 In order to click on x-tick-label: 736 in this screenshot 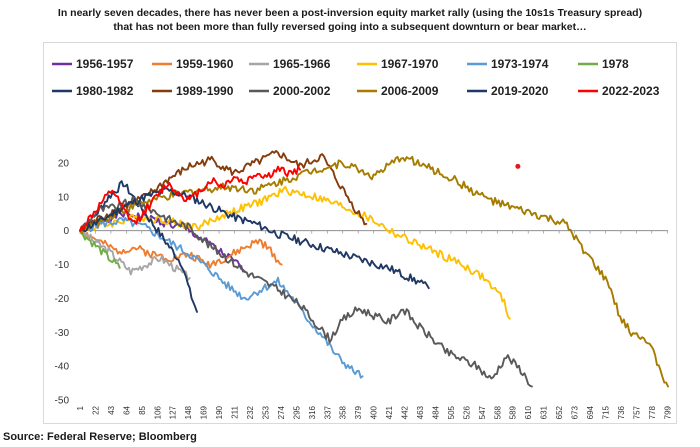, I will do `click(621, 412)`.